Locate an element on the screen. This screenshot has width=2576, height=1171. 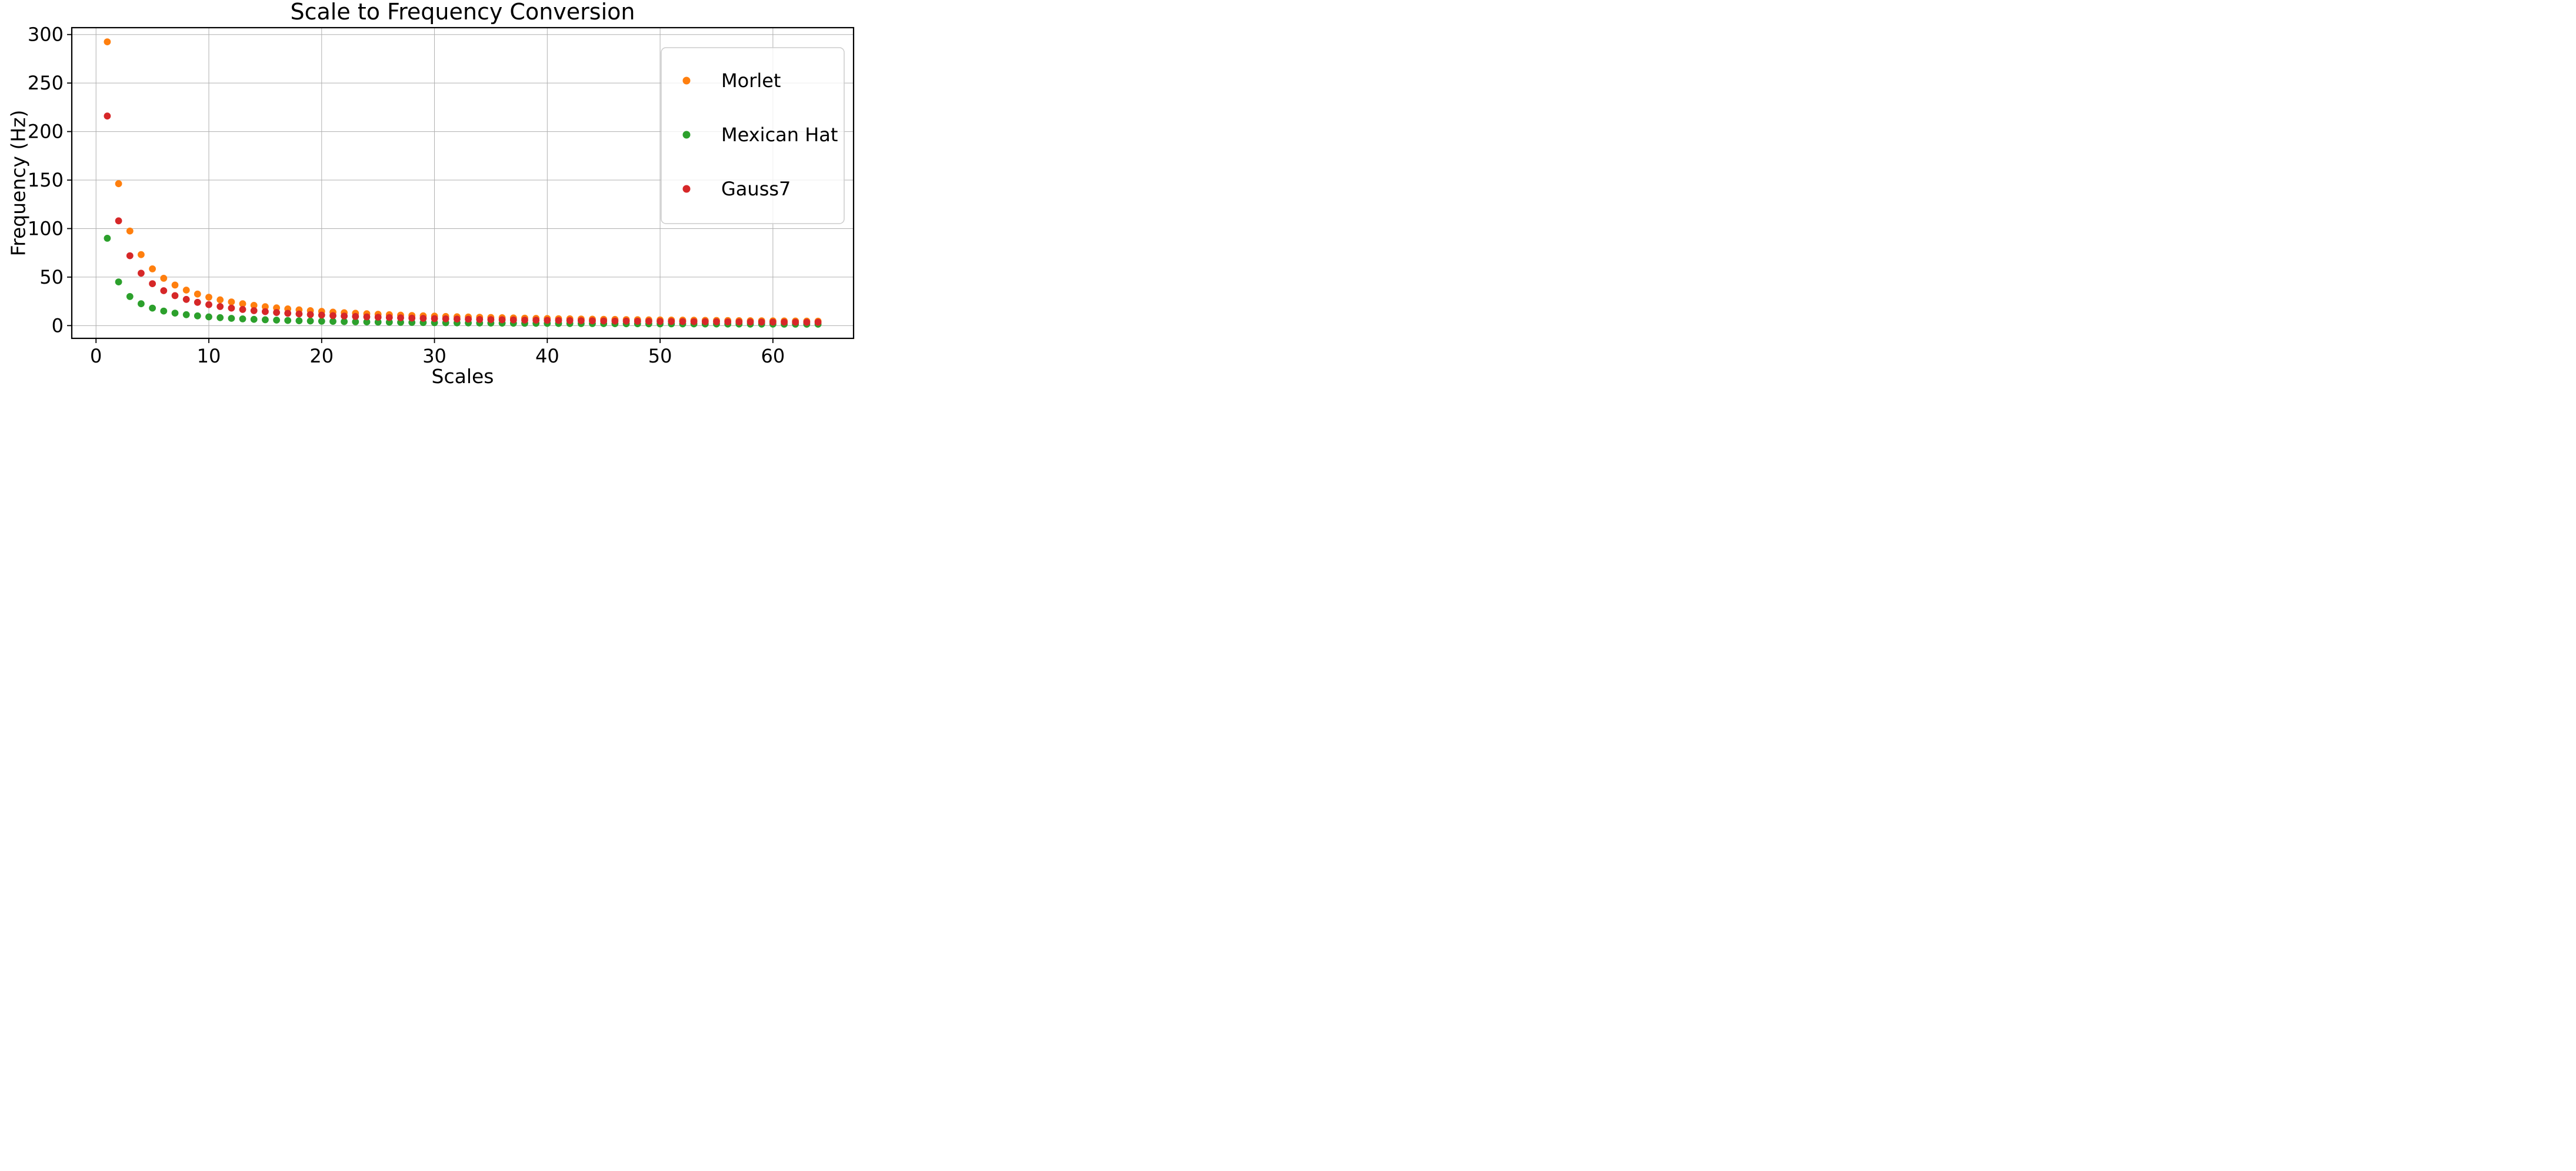
x-tick-label: 40 is located at coordinates (547, 356).